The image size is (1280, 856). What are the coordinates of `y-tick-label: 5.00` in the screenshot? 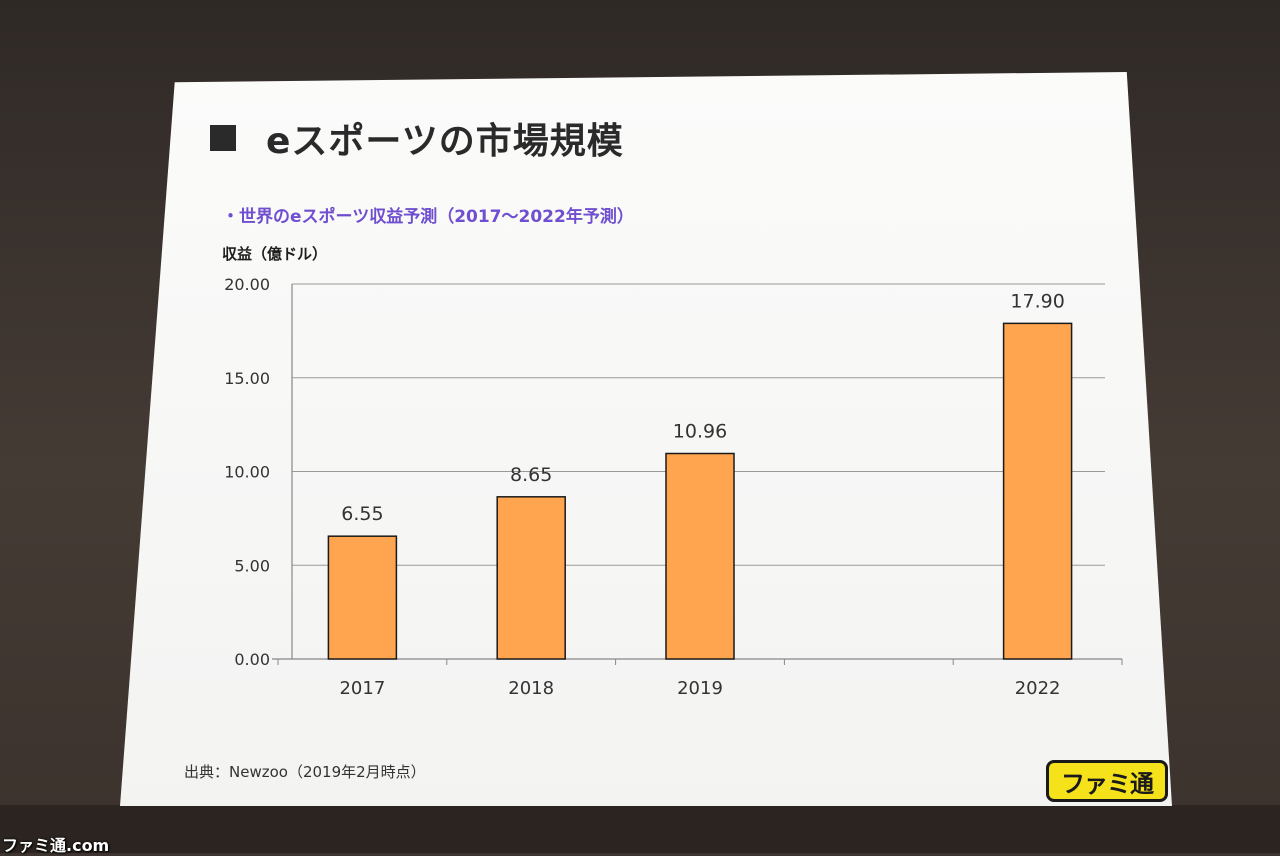 It's located at (252, 565).